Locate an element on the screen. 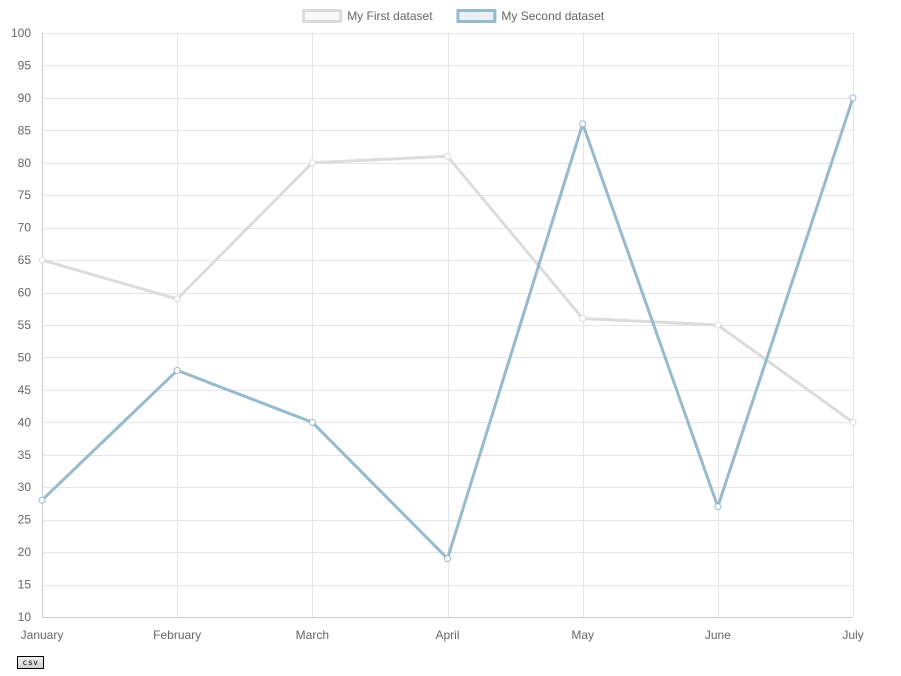 Image resolution: width=901 pixels, height=676 pixels. y-tick-label: 95 is located at coordinates (25, 65).